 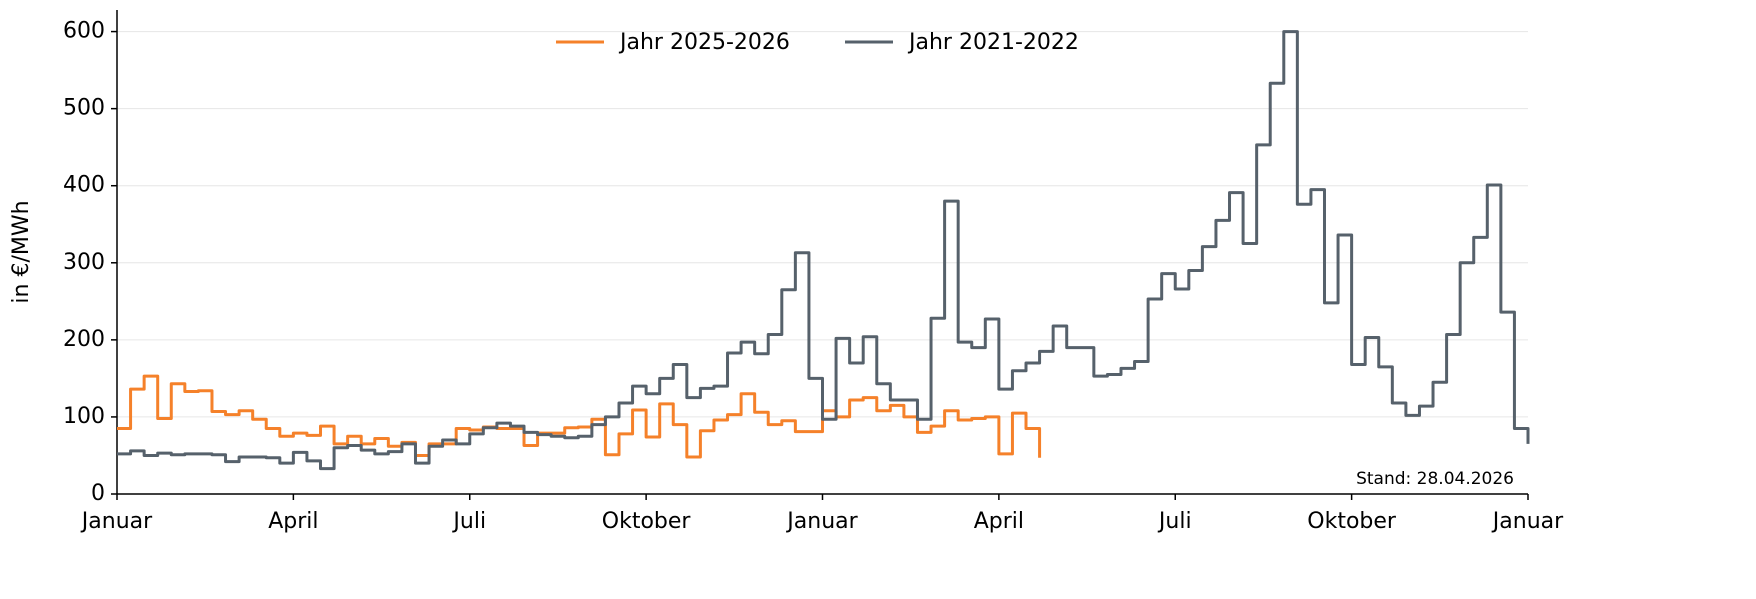 What do you see at coordinates (98, 493) in the screenshot?
I see `y-tick-label: 0` at bounding box center [98, 493].